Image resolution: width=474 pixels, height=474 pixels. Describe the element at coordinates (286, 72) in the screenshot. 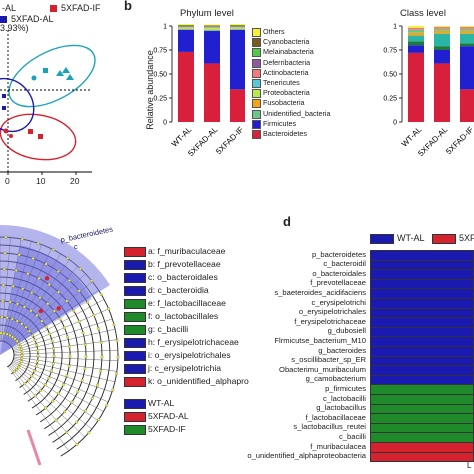

I see `legend-label: Actinobacteria` at that location.